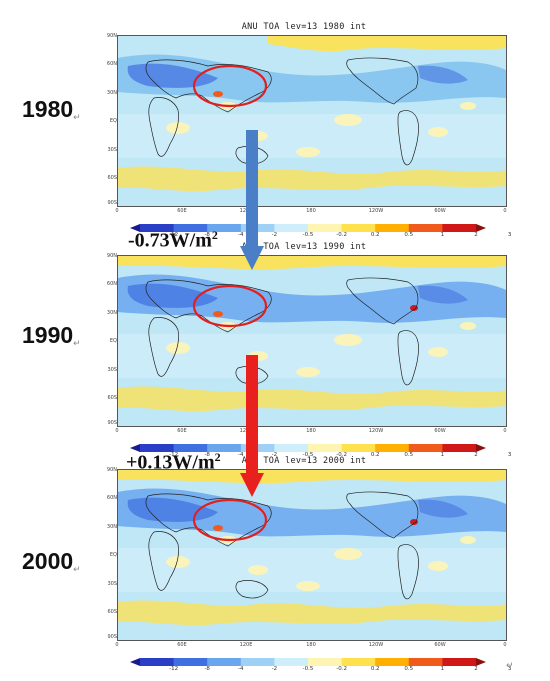  Describe the element at coordinates (173, 462) in the screenshot. I see `change-label-1990-2000: +0.13W/m2` at that location.